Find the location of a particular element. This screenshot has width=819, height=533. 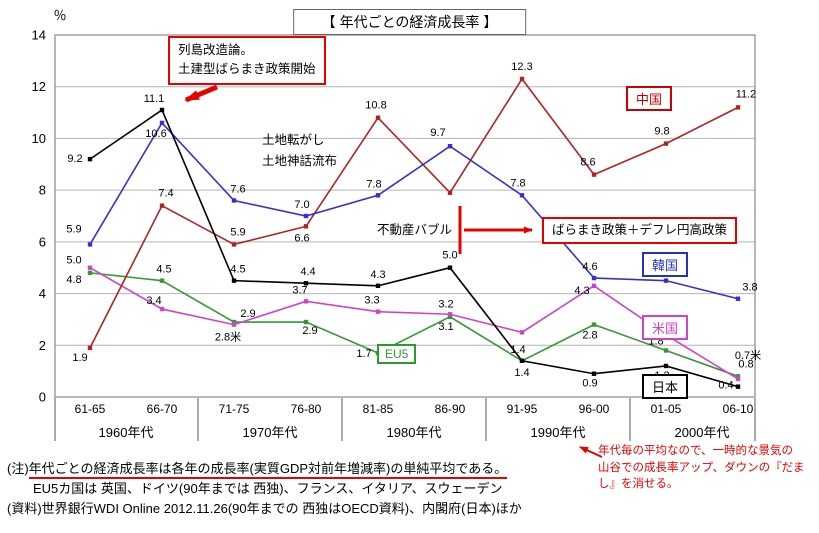

data-value-label: 3.8 is located at coordinates (749, 288).